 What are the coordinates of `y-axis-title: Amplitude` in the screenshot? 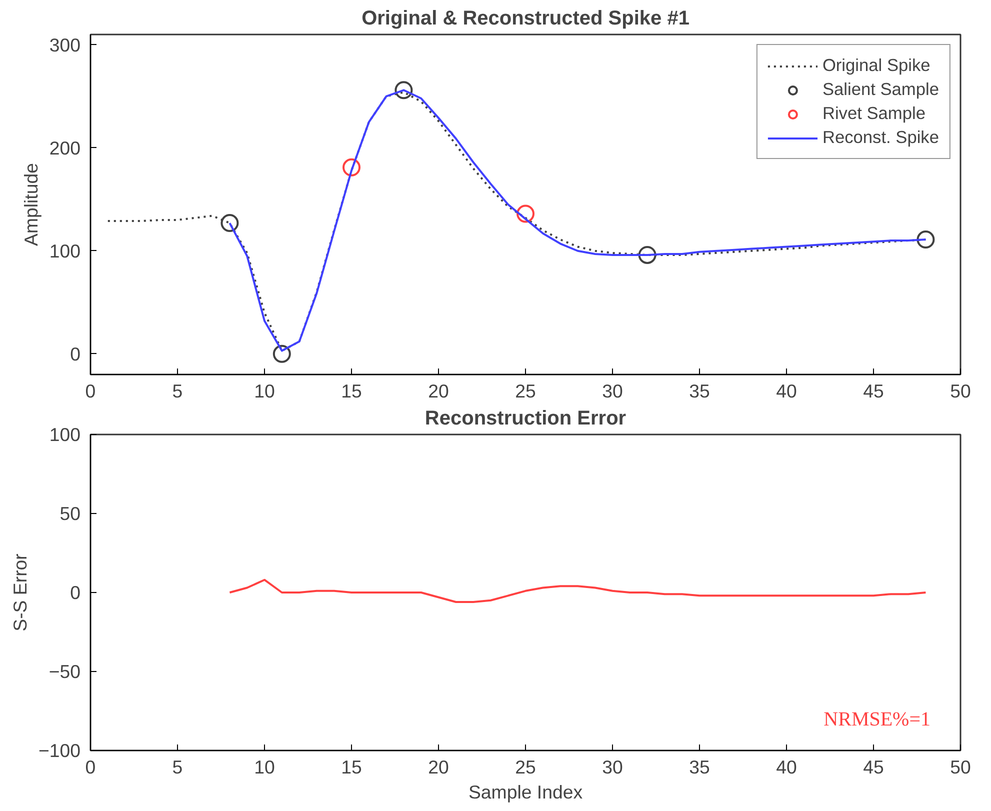 It's located at (31, 204).